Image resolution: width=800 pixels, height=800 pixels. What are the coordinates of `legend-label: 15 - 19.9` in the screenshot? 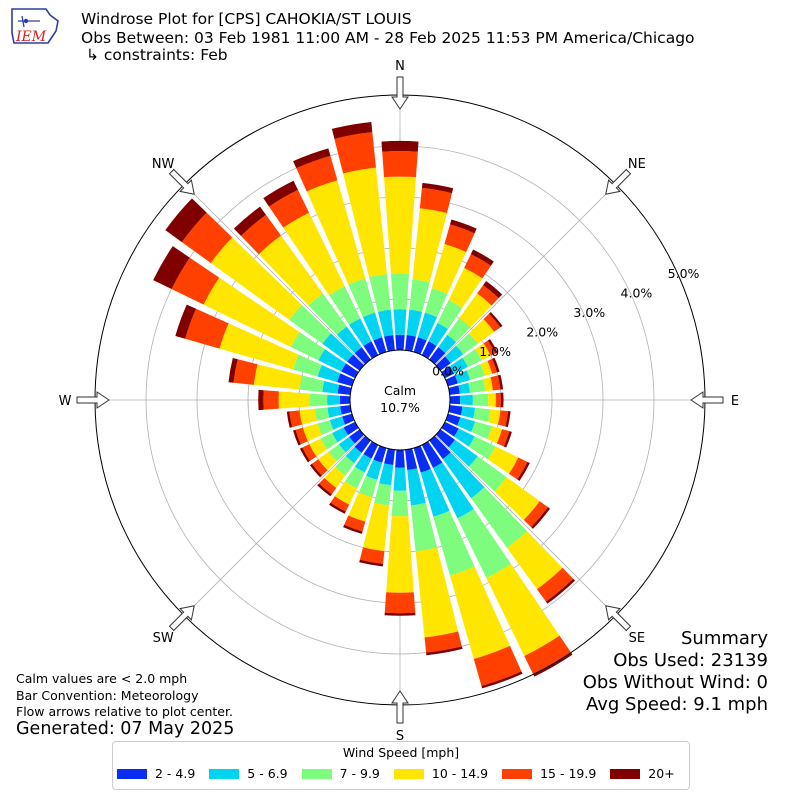 It's located at (568, 773).